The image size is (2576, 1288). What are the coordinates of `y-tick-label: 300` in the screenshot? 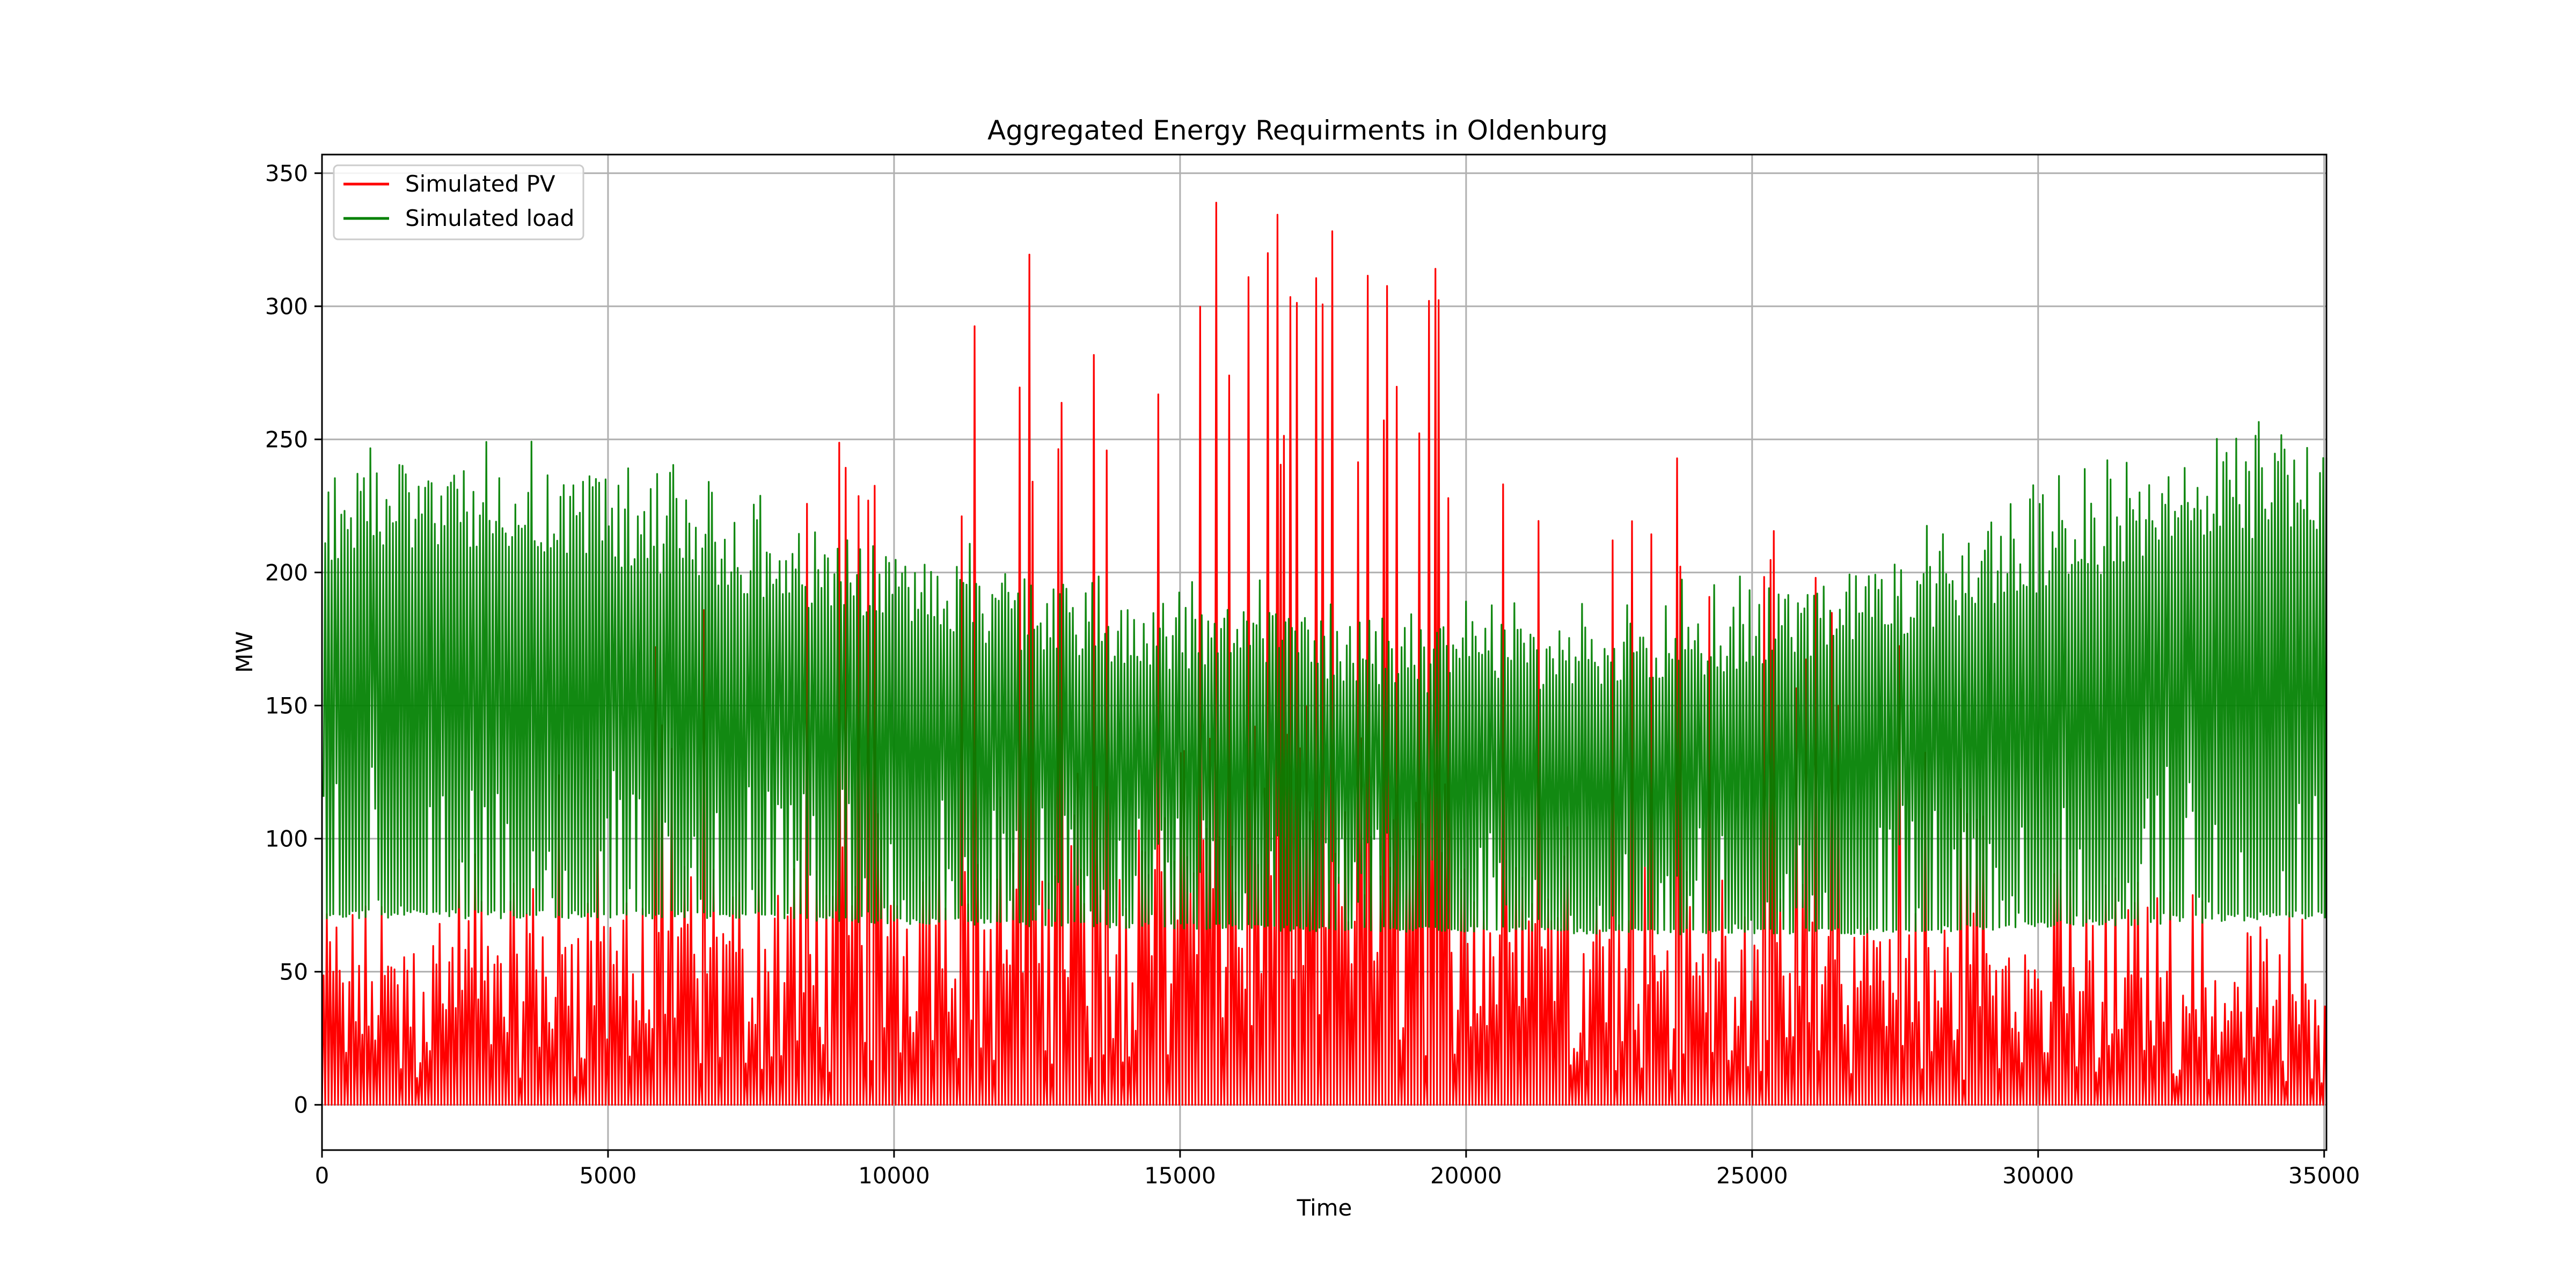 It's located at (286, 307).